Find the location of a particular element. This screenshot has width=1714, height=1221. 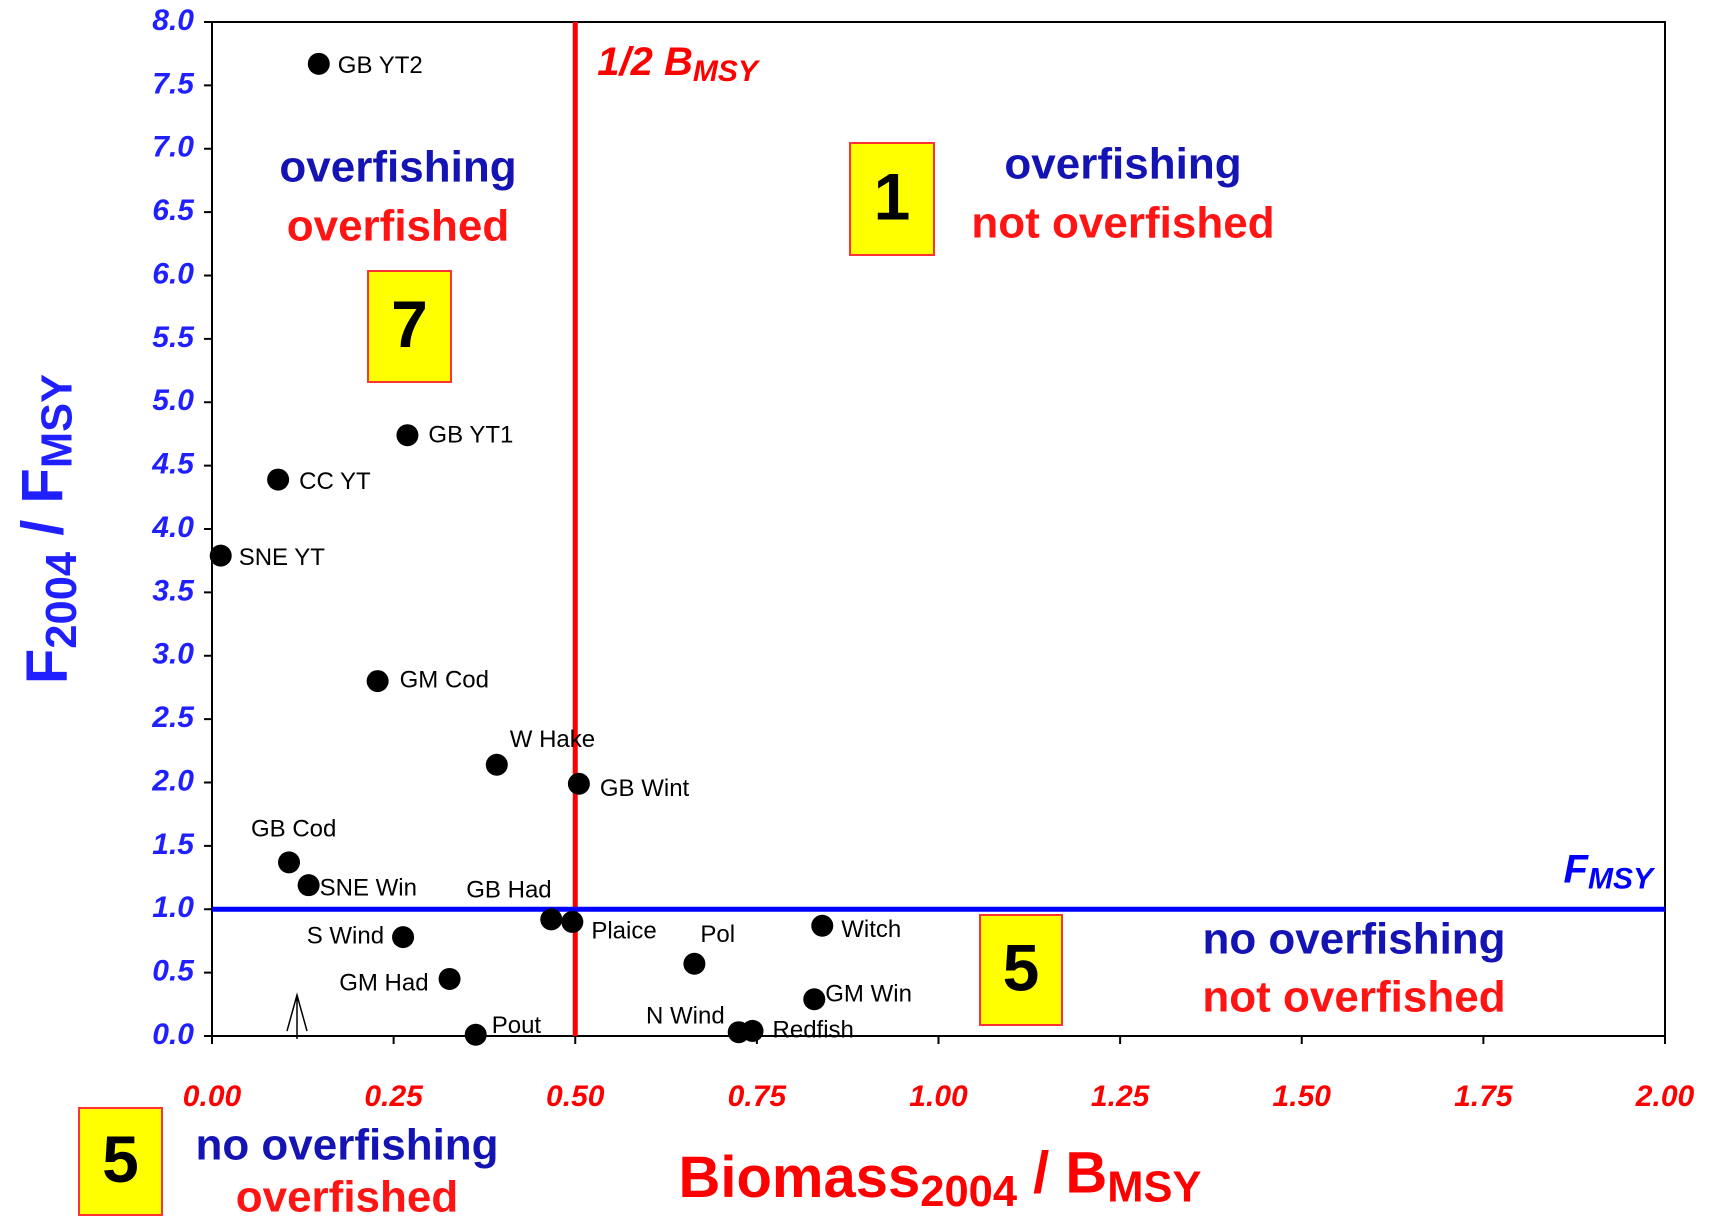

y-tick-label: 3.5 is located at coordinates (173, 590).